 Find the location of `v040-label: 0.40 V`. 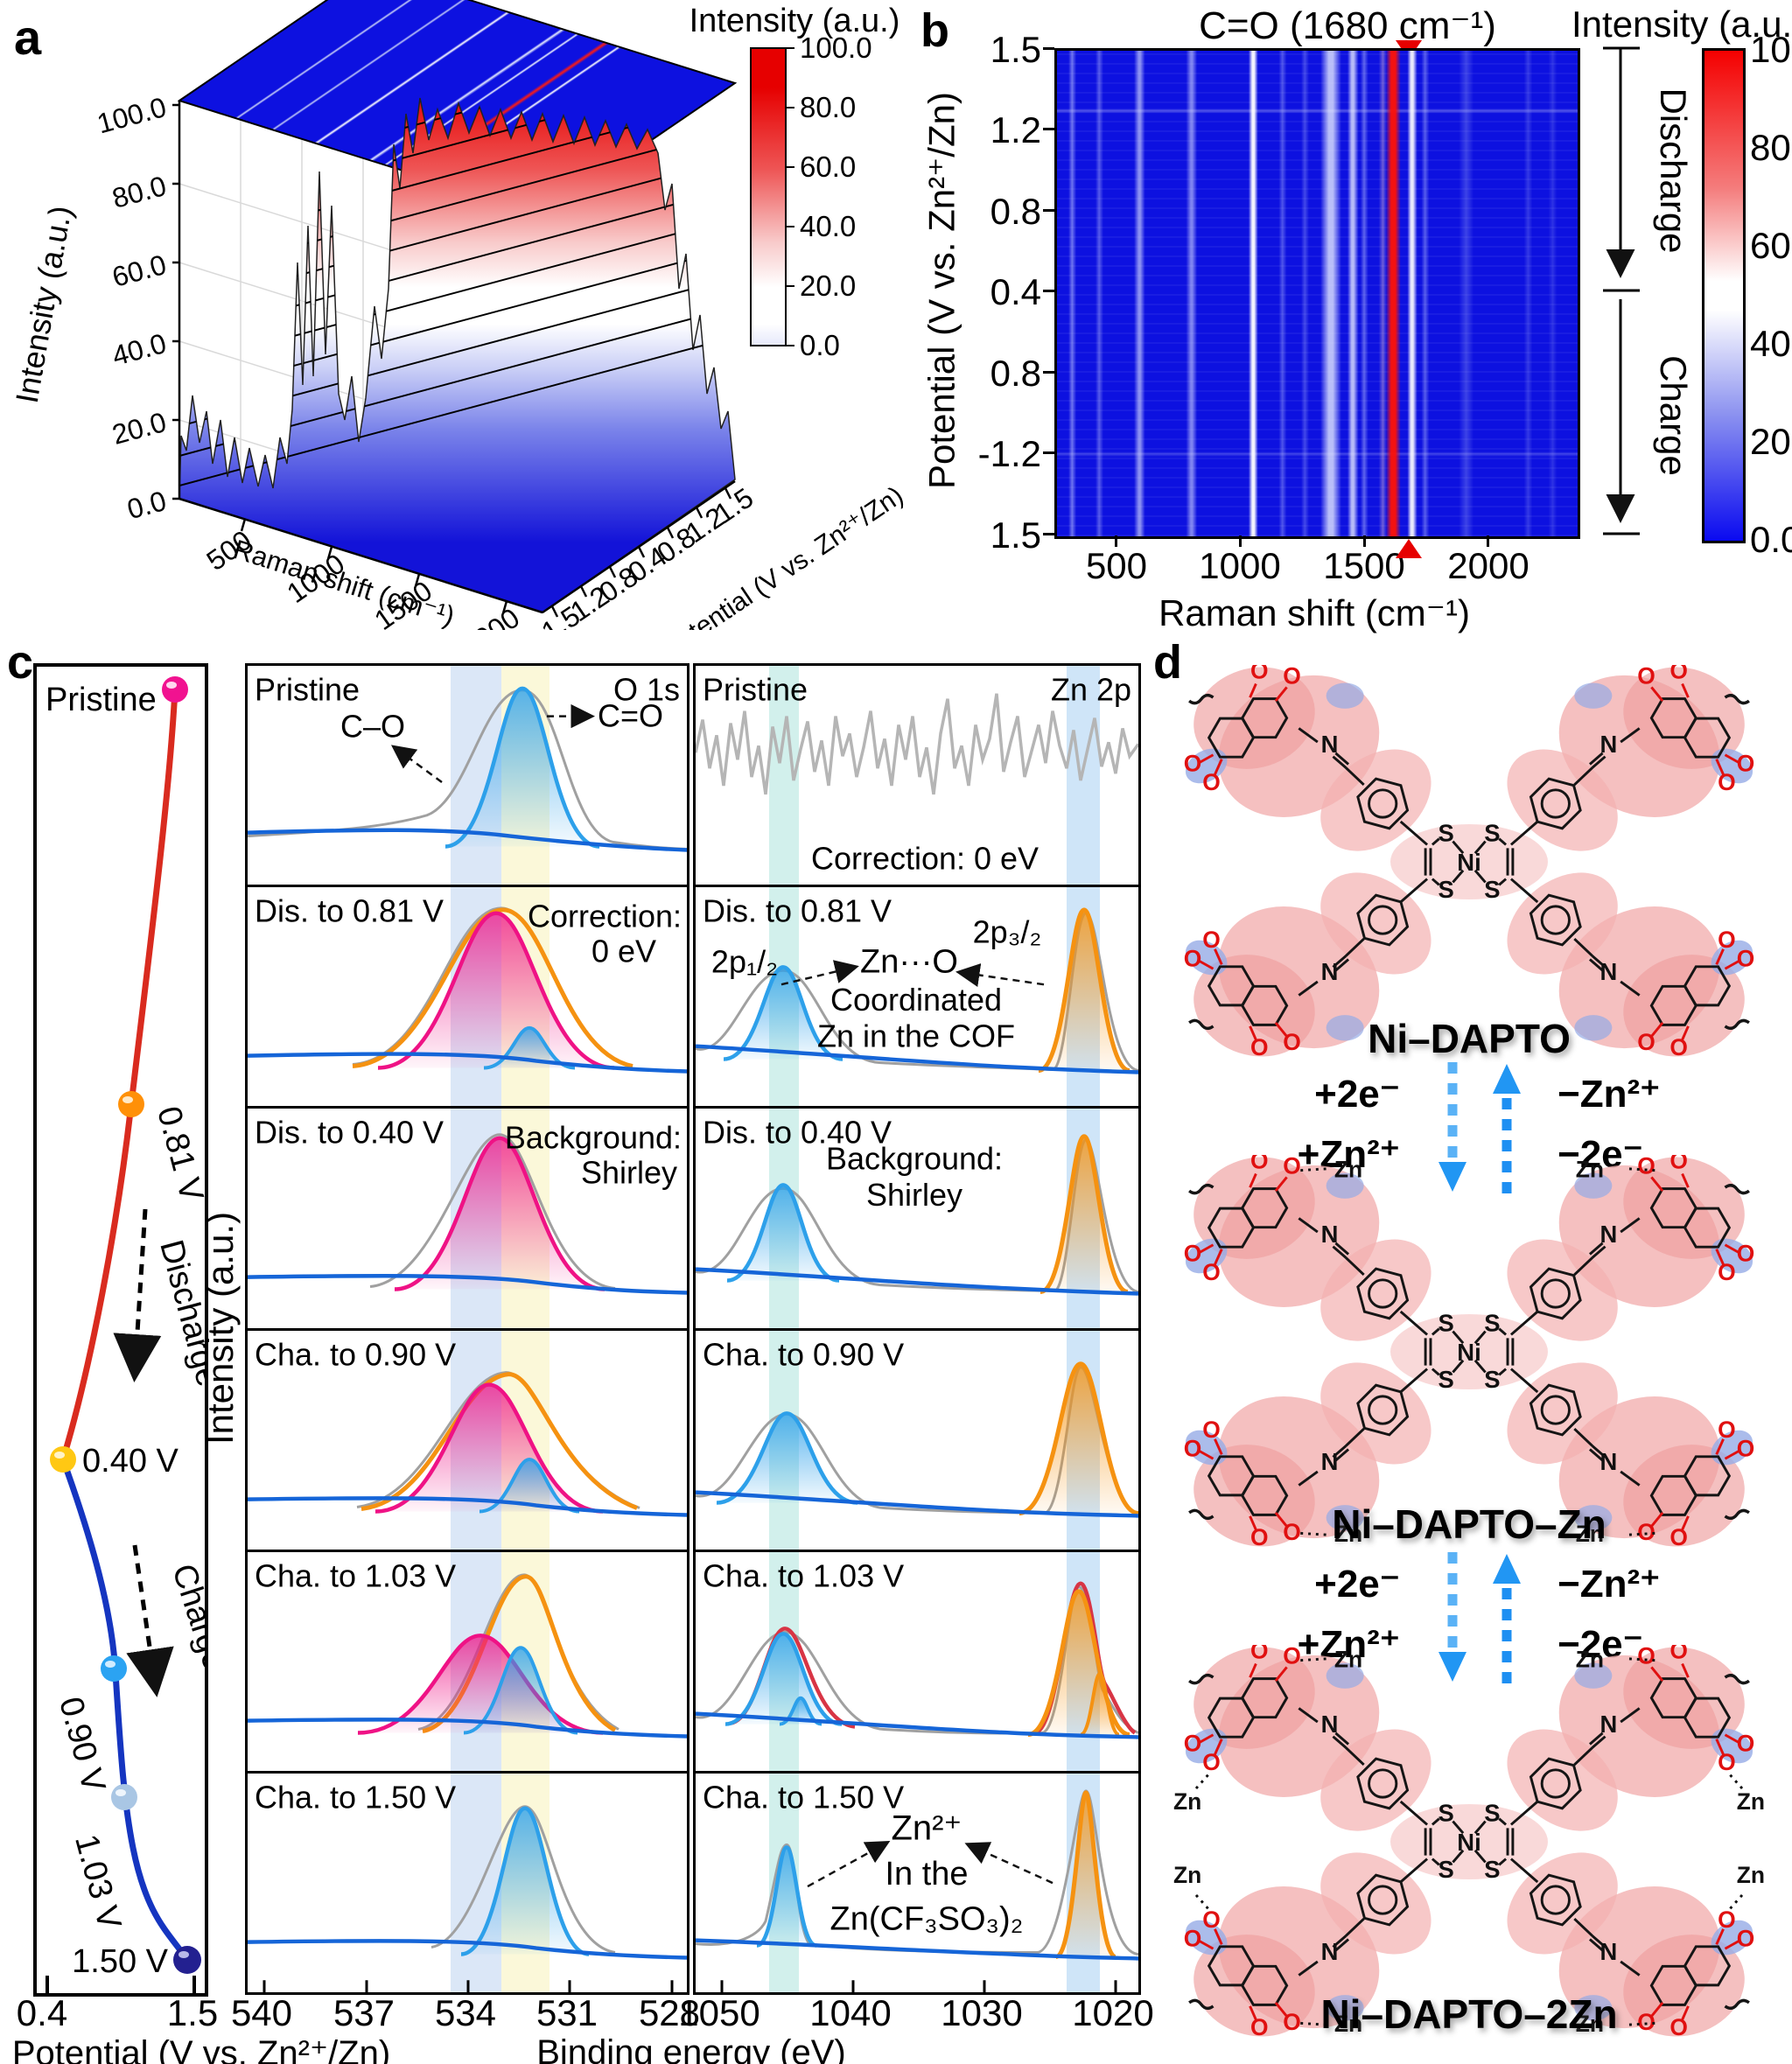

v040-label: 0.40 V is located at coordinates (130, 1461).